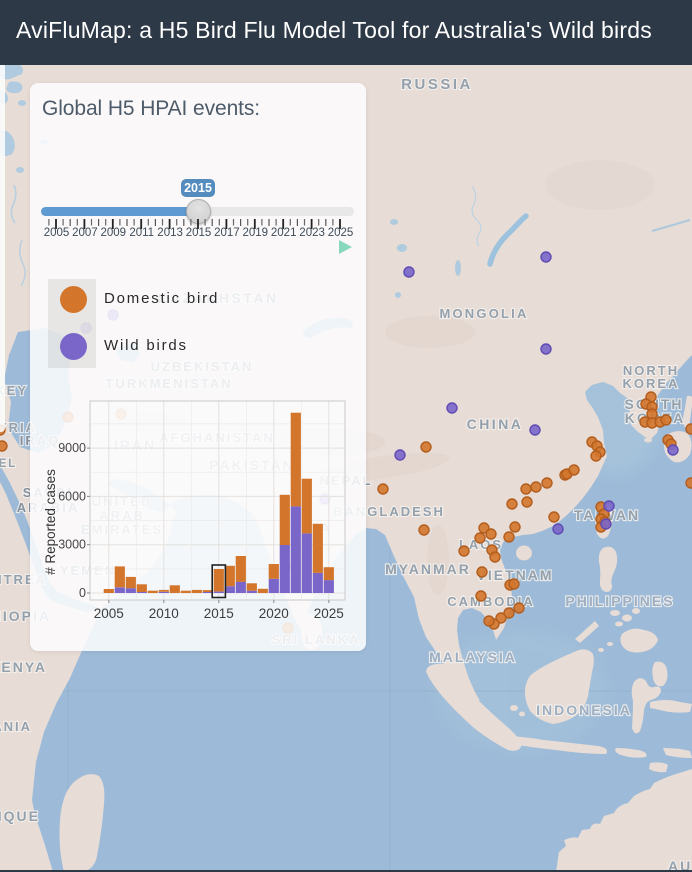 This screenshot has width=692, height=872. What do you see at coordinates (329, 613) in the screenshot?
I see `svg-text: 2025` at bounding box center [329, 613].